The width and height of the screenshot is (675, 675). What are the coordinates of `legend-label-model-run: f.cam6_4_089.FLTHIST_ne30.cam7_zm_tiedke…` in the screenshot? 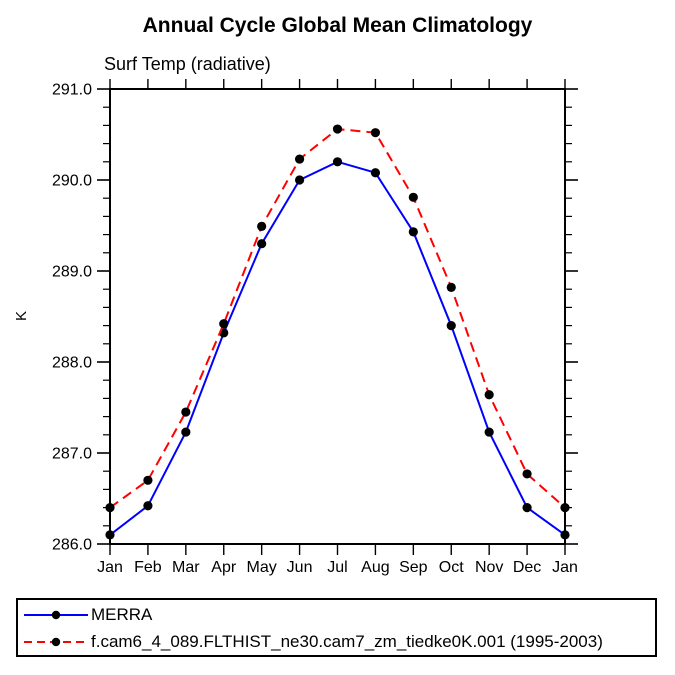 It's located at (347, 641).